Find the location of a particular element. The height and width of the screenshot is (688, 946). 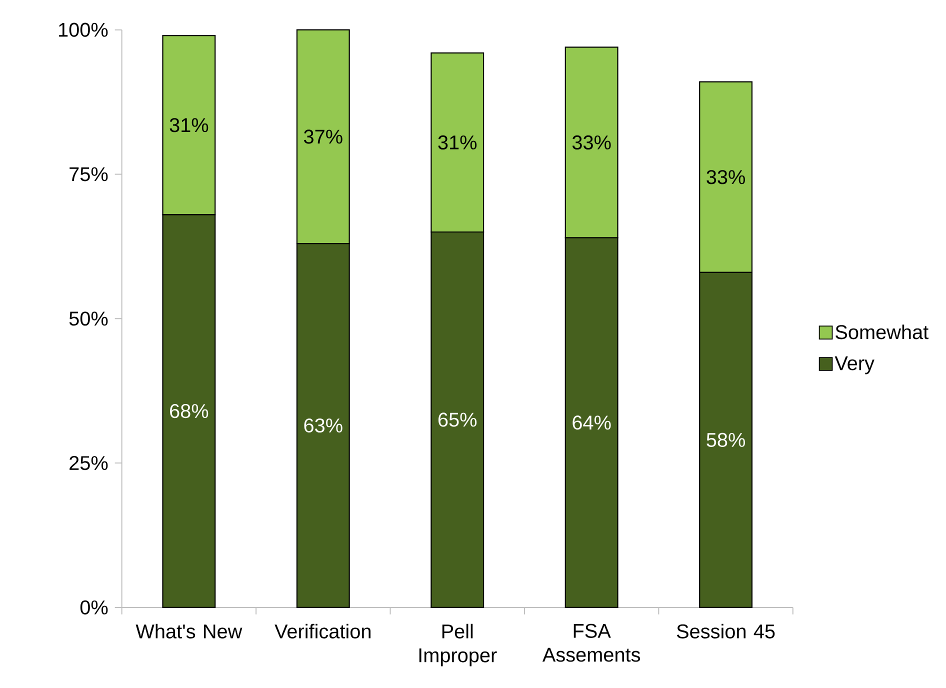

x-tick-label: Pell Improper is located at coordinates (458, 645).